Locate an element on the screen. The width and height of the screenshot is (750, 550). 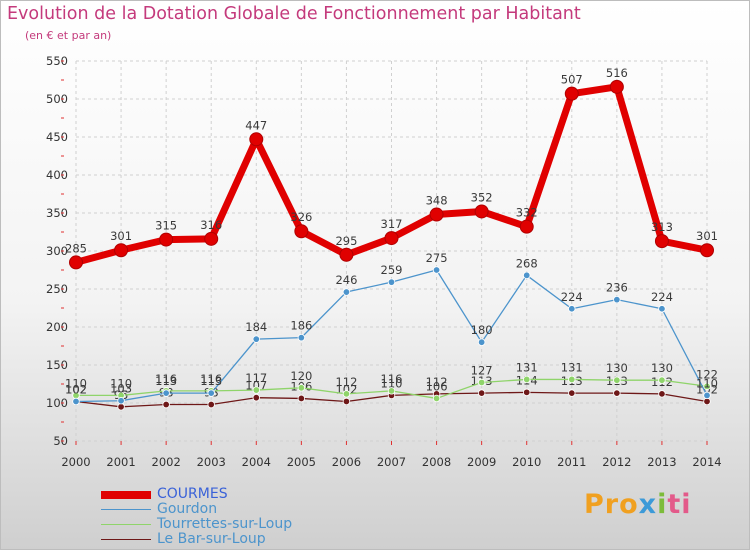
chart-subtitle: (en € et par an) is located at coordinates (68, 35).